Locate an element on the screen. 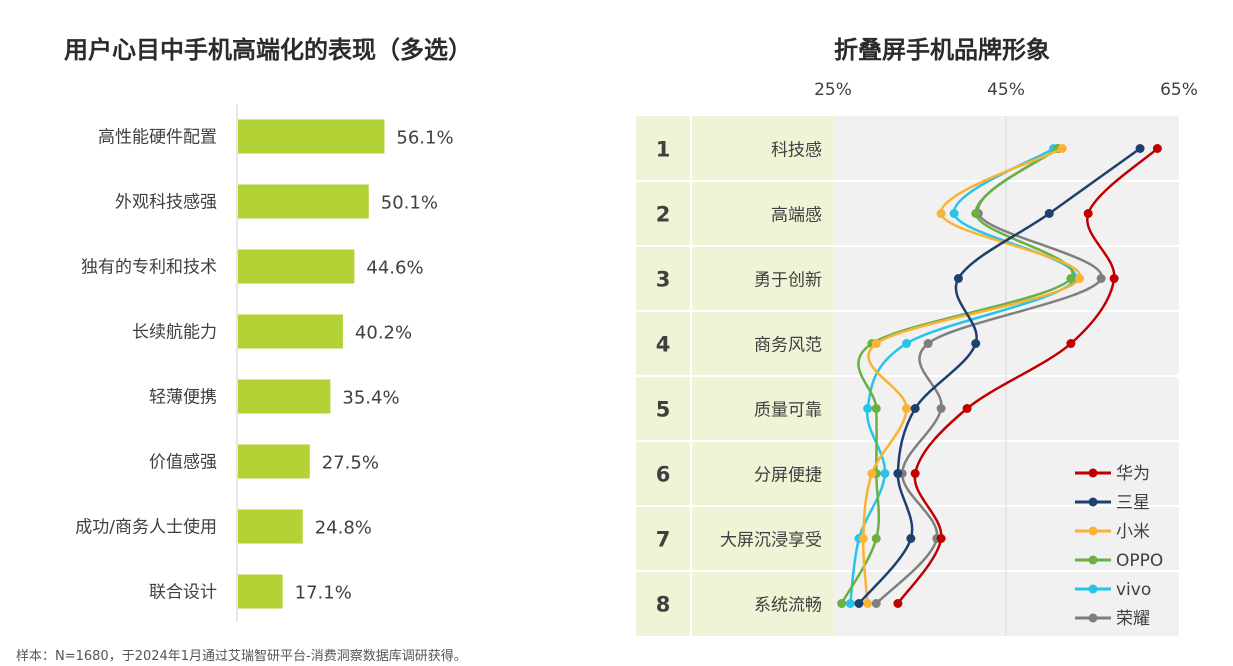 This screenshot has height=666, width=1233. row-category-label: 质量可靠 is located at coordinates (788, 411).